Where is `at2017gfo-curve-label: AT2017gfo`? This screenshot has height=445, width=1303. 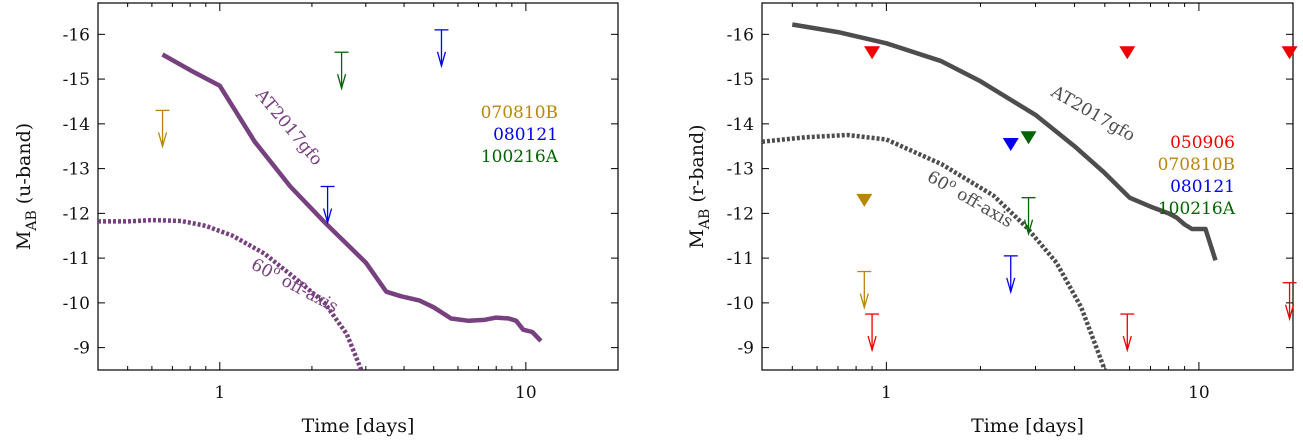 at2017gfo-curve-label: AT2017gfo is located at coordinates (289, 127).